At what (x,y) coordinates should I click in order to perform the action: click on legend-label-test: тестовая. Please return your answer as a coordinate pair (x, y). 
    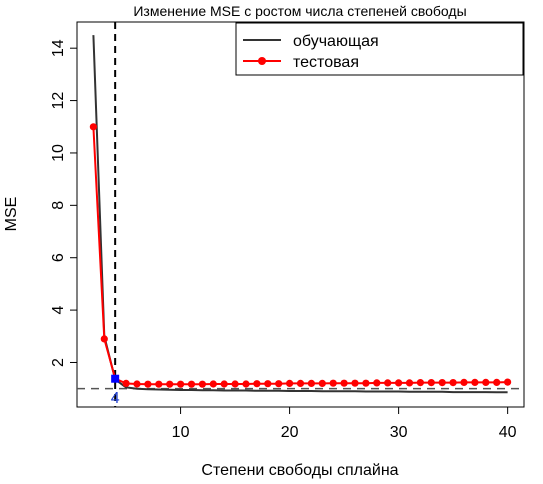
    Looking at the image, I should click on (326, 62).